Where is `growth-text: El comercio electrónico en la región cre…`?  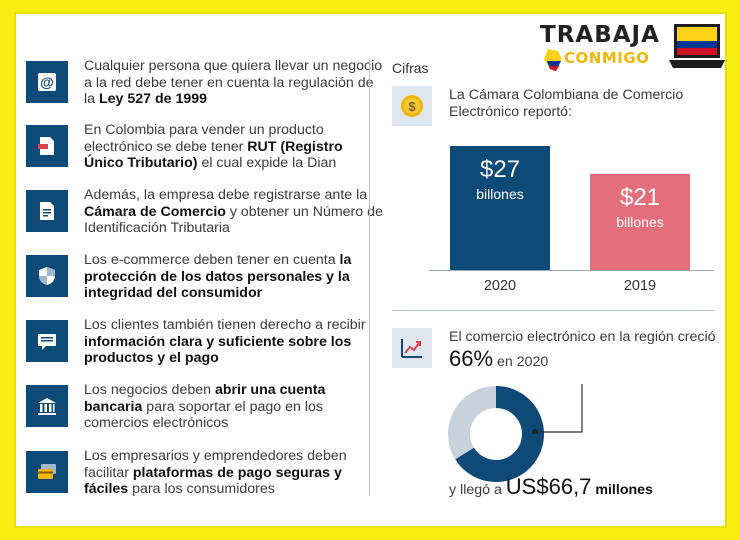 growth-text: El comercio electrónico en la región cre… is located at coordinates (584, 349).